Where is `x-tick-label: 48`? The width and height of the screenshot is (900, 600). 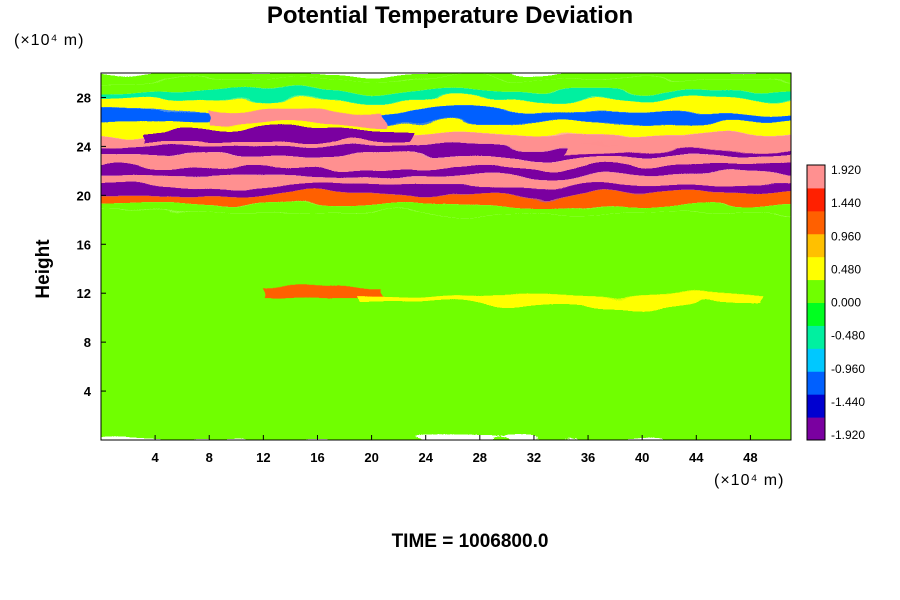
x-tick-label: 48 is located at coordinates (750, 457).